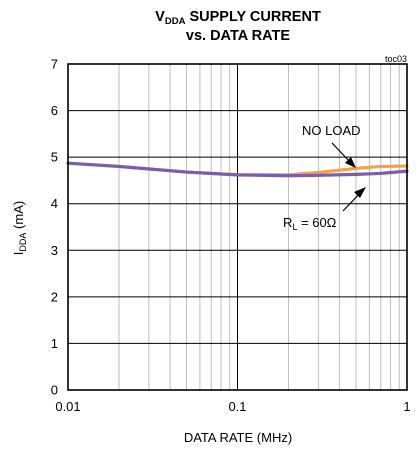  I want to click on x-tick-label: 1, so click(406, 406).